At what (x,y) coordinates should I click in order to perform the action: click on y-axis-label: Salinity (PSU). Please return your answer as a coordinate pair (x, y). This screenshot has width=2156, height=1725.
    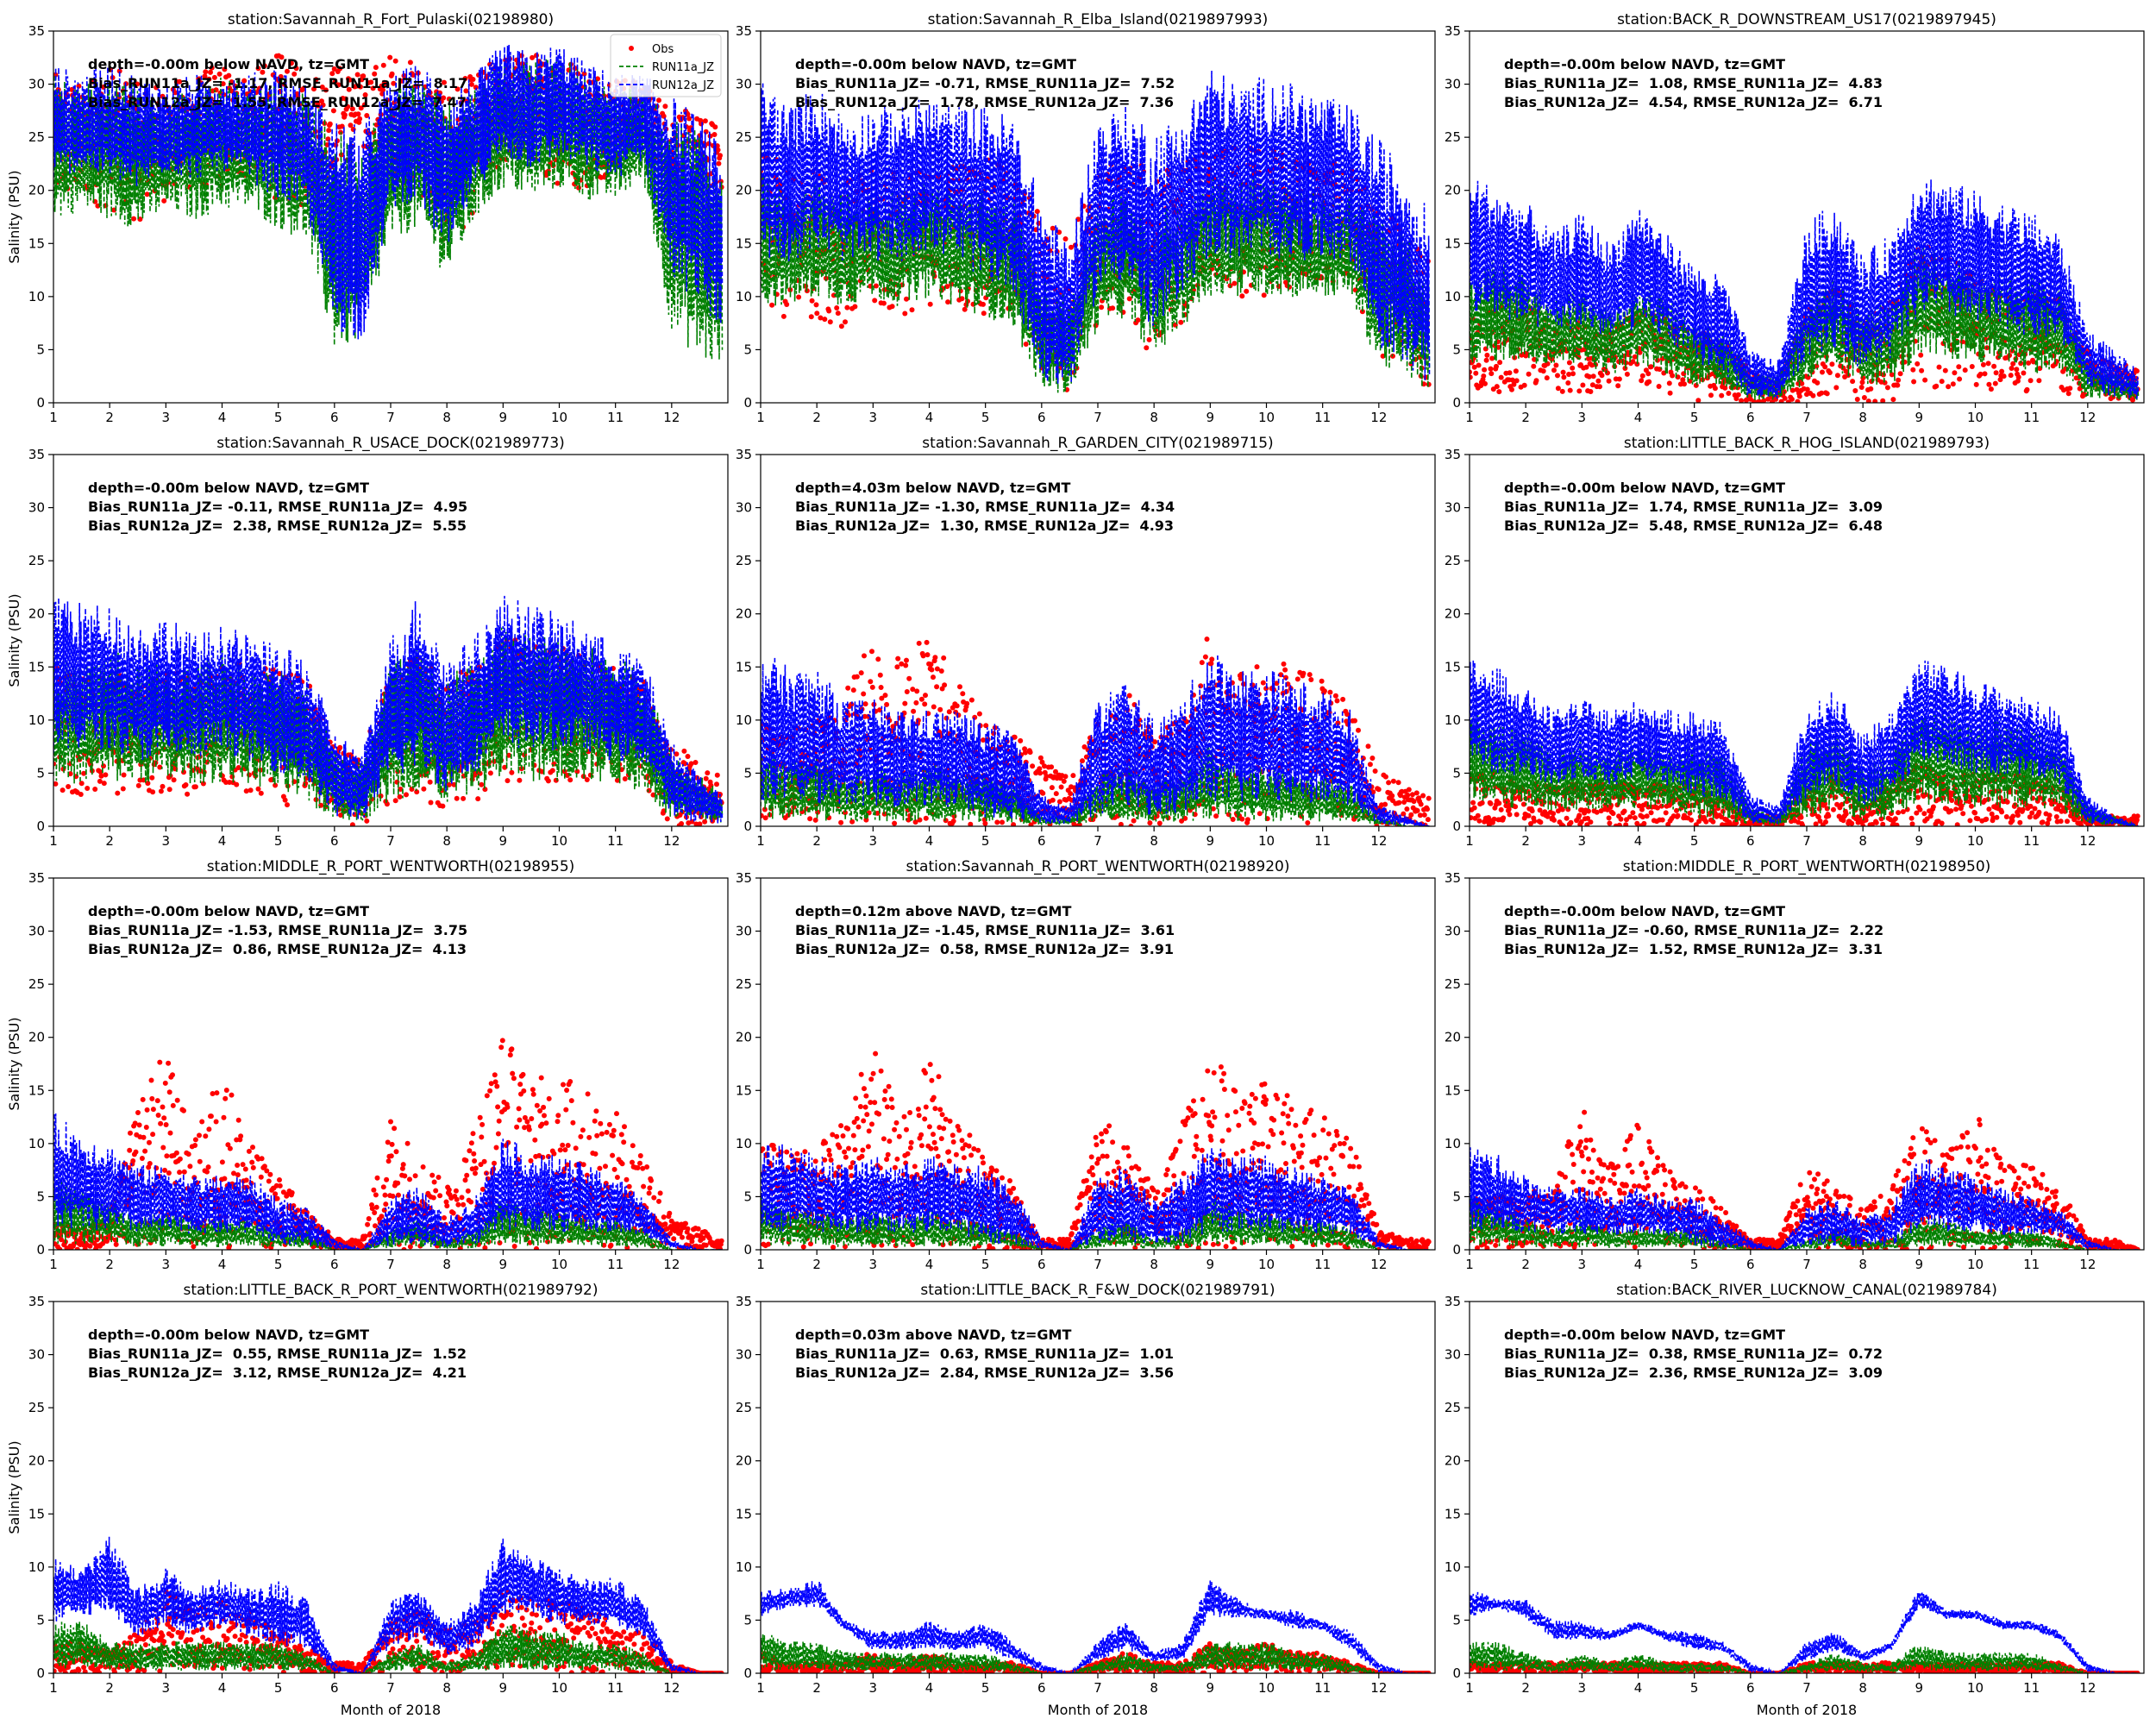
    Looking at the image, I should click on (14, 216).